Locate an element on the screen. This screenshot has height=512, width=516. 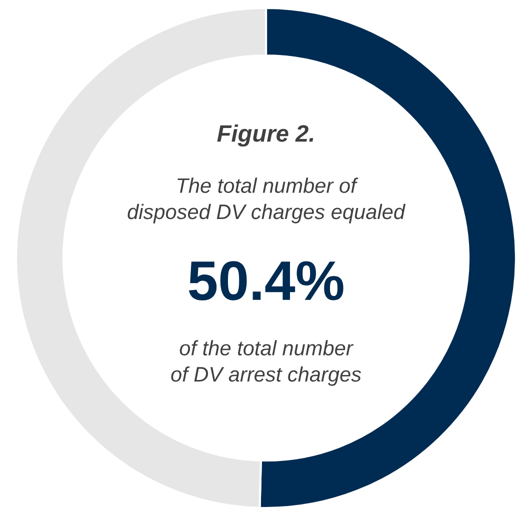
text: The total number of disposed DV charges equaled is located at coordinates (267, 201).